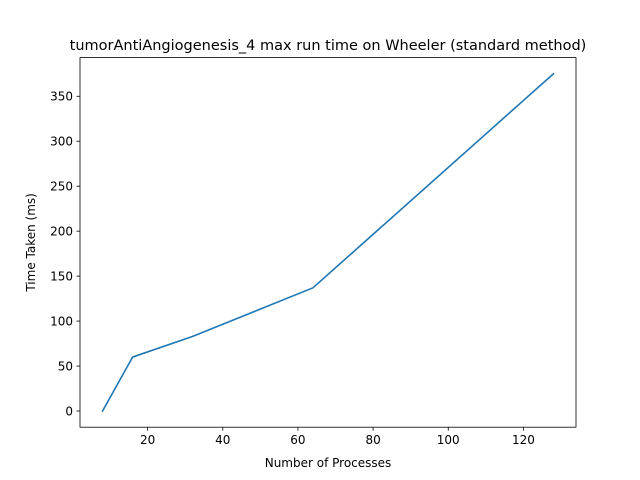 The height and width of the screenshot is (480, 640). What do you see at coordinates (523, 440) in the screenshot?
I see `x-tick-label: 120` at bounding box center [523, 440].